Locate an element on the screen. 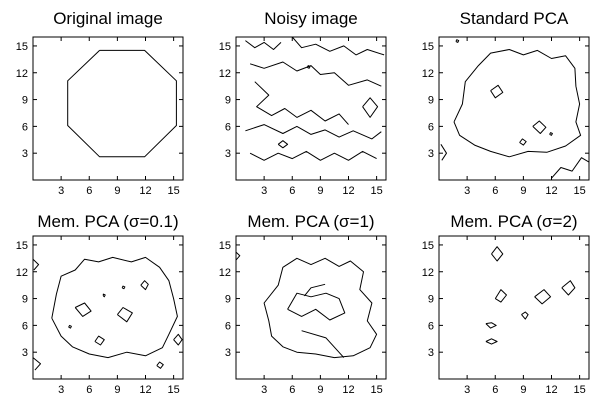 Image resolution: width=609 pixels, height=405 pixels. panel-title: Standard PCA is located at coordinates (514, 18).